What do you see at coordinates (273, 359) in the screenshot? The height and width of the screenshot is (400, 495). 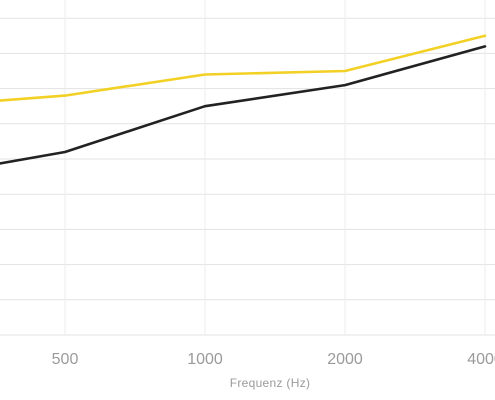 I see `x-tick-labels: 500 1000 2000 4000` at bounding box center [273, 359].